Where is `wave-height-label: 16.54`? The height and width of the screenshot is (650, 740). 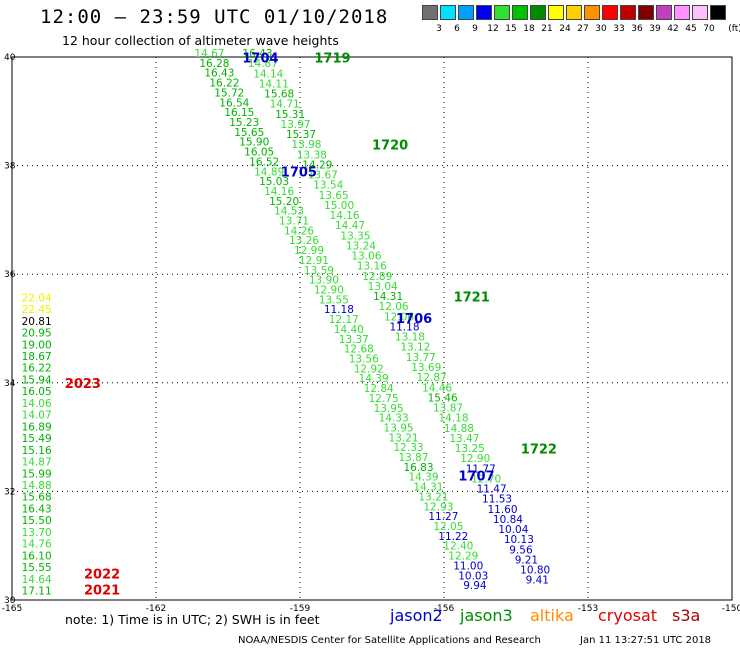 wave-height-label: 16.54 is located at coordinates (234, 103).